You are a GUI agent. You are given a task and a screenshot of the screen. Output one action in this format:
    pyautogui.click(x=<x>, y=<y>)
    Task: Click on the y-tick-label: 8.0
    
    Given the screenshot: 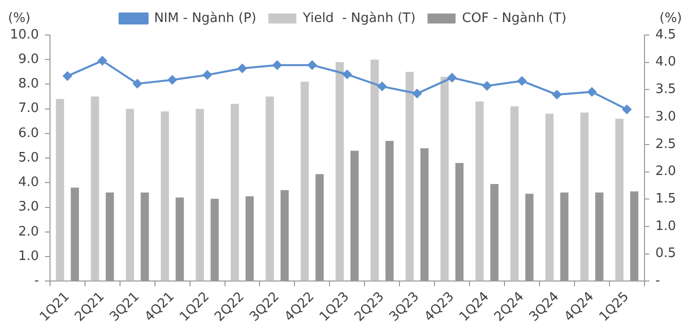 What is the action you would take?
    pyautogui.click(x=28, y=84)
    